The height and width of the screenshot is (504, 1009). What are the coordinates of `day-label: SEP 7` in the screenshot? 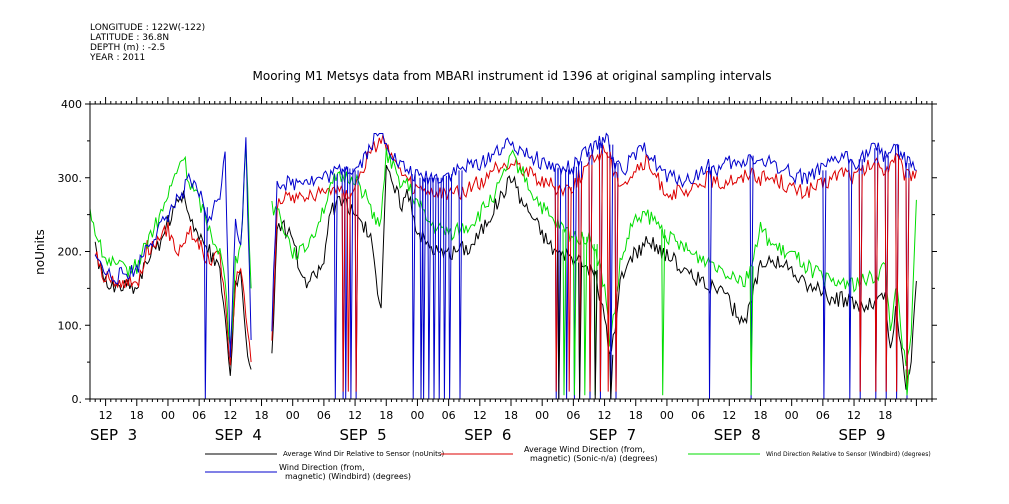 It's located at (612, 435).